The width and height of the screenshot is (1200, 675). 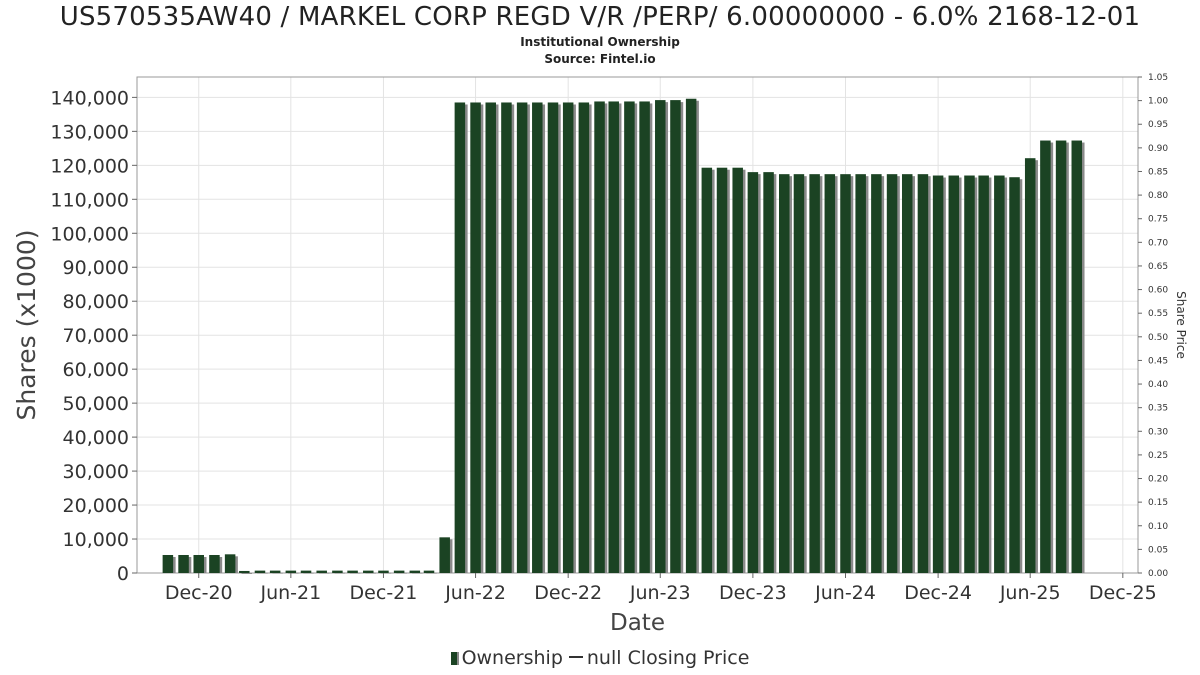 What do you see at coordinates (1158, 432) in the screenshot?
I see `y2-tick-label: 0.30` at bounding box center [1158, 432].